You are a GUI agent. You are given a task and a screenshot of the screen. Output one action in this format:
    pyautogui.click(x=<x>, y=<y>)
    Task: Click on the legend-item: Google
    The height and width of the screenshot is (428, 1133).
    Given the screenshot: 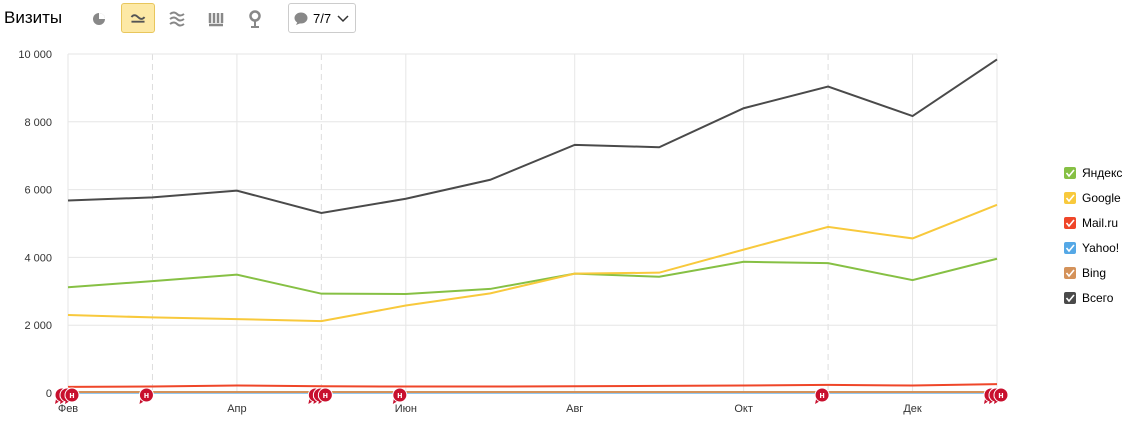 What is the action you would take?
    pyautogui.click(x=1092, y=198)
    